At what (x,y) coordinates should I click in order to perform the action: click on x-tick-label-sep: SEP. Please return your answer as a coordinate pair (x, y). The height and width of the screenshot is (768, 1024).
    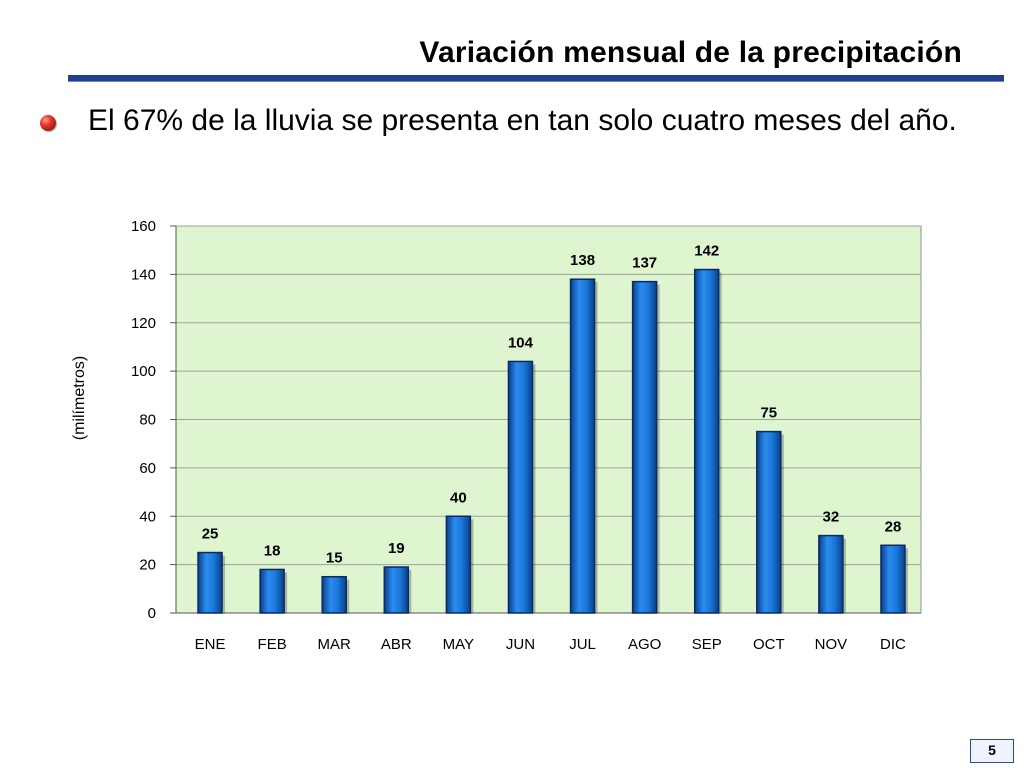
    Looking at the image, I should click on (707, 644).